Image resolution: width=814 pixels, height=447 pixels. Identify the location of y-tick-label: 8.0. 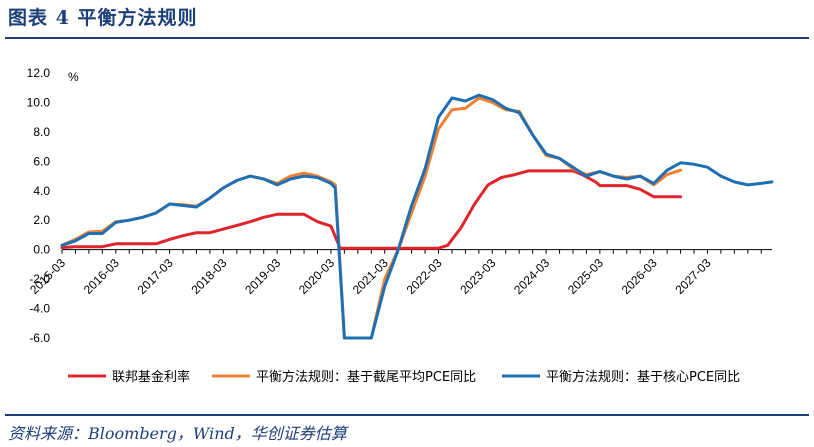
(41, 132).